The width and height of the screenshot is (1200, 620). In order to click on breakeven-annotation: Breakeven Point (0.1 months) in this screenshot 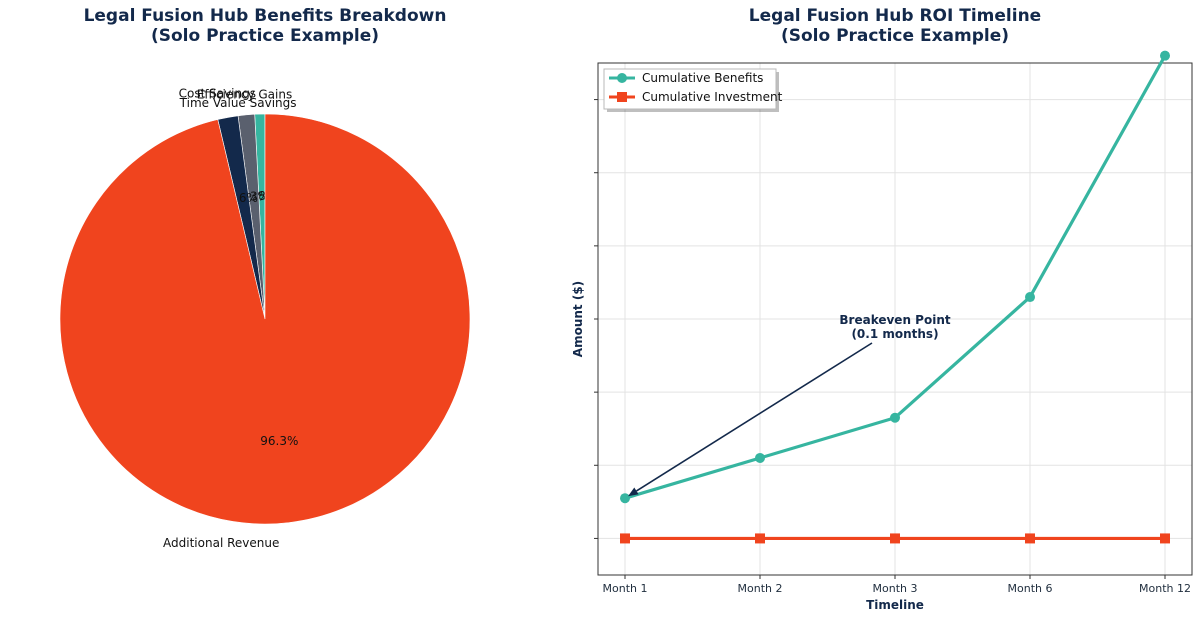, I will do `click(789, 405)`.